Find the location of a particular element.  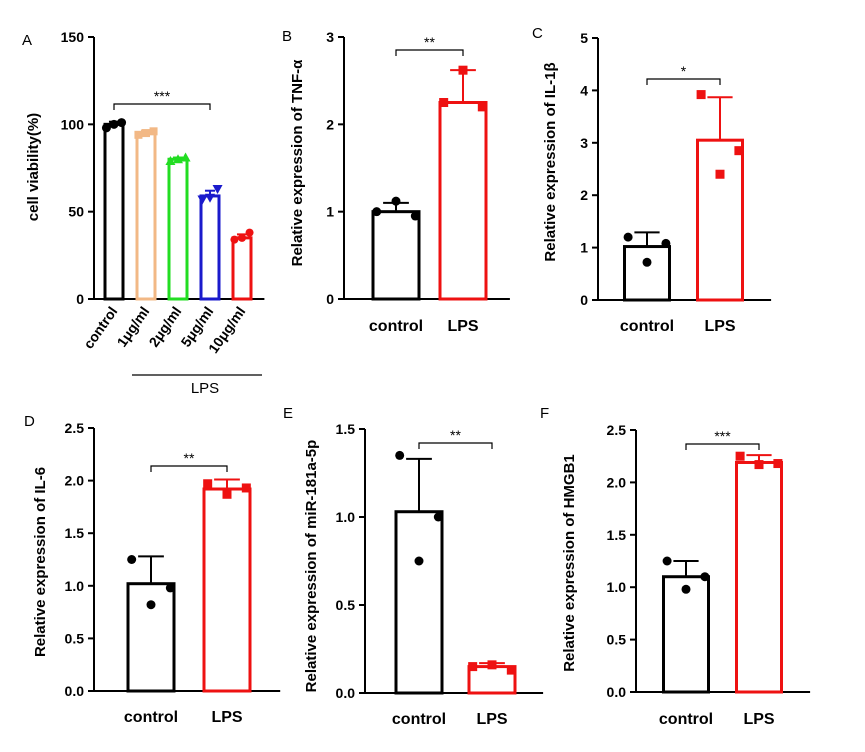

y-tick-label: 2.0 is located at coordinates (75, 481).